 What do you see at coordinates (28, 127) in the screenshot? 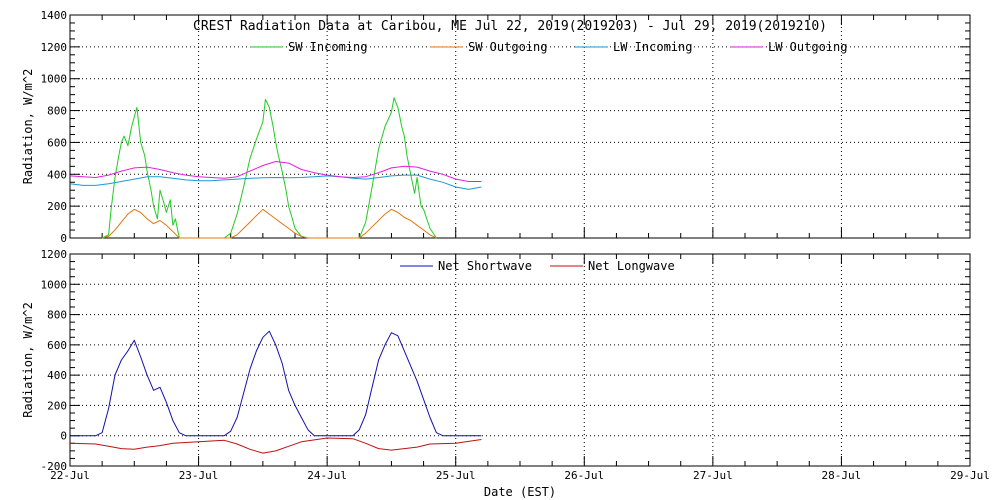
I see `top-y-axis-label: Radiation, W/m^2` at bounding box center [28, 127].